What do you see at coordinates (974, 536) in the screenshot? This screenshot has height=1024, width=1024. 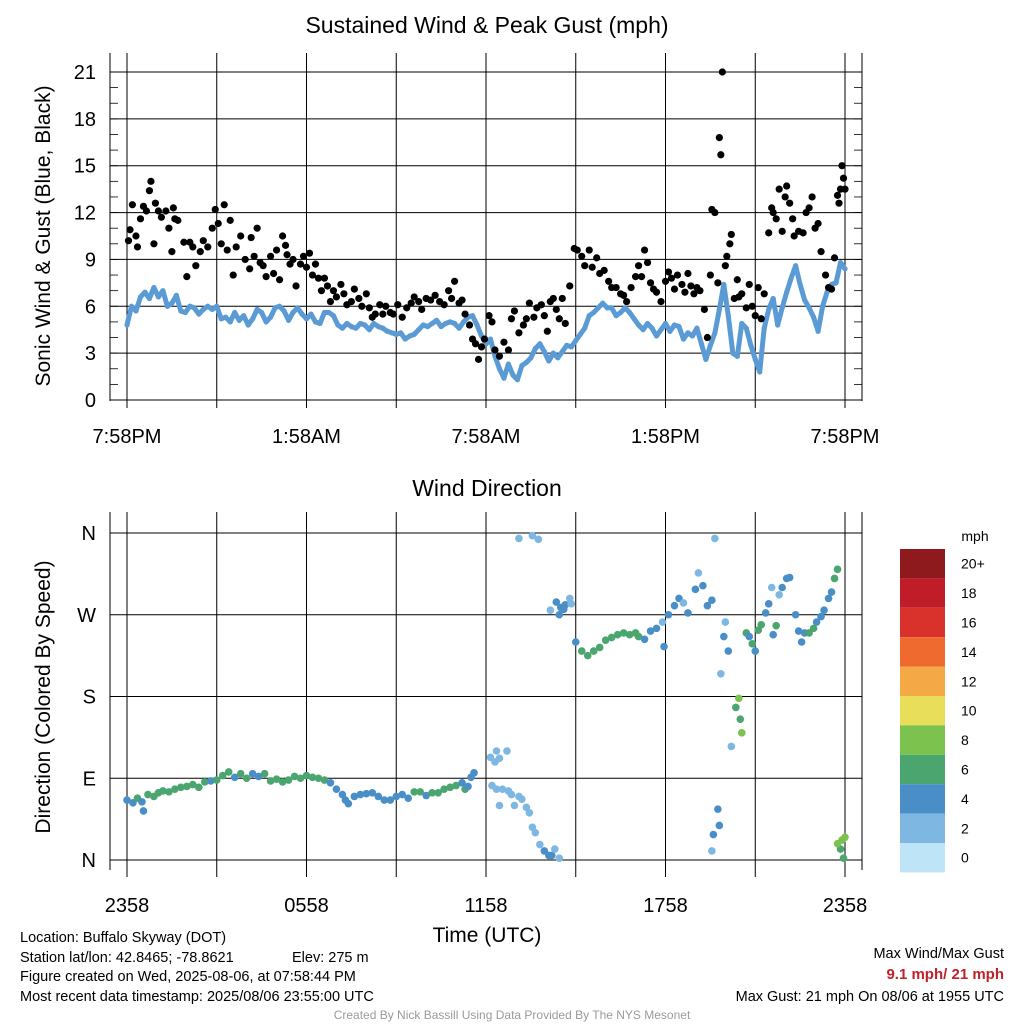 I see `colorbar-unit: mph` at bounding box center [974, 536].